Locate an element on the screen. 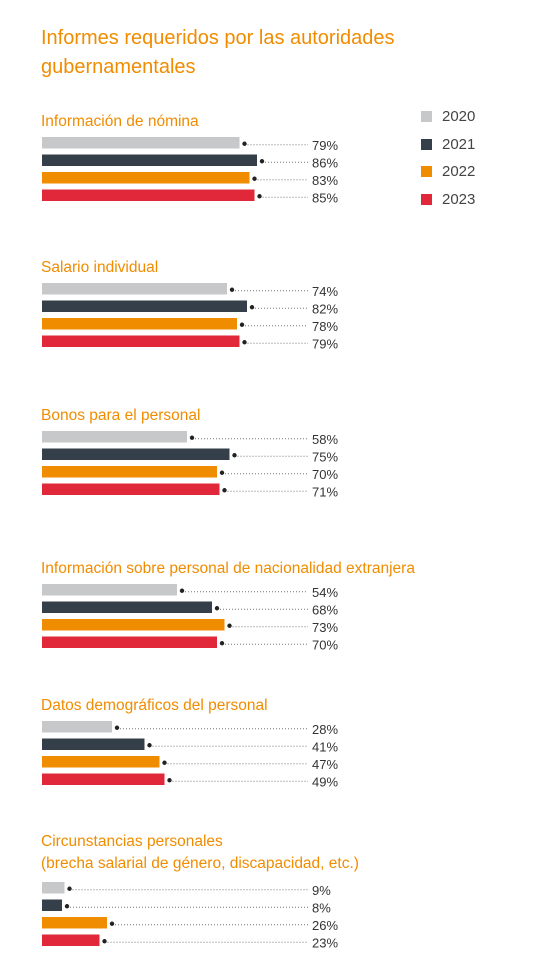  value-label: 9% is located at coordinates (321, 890).